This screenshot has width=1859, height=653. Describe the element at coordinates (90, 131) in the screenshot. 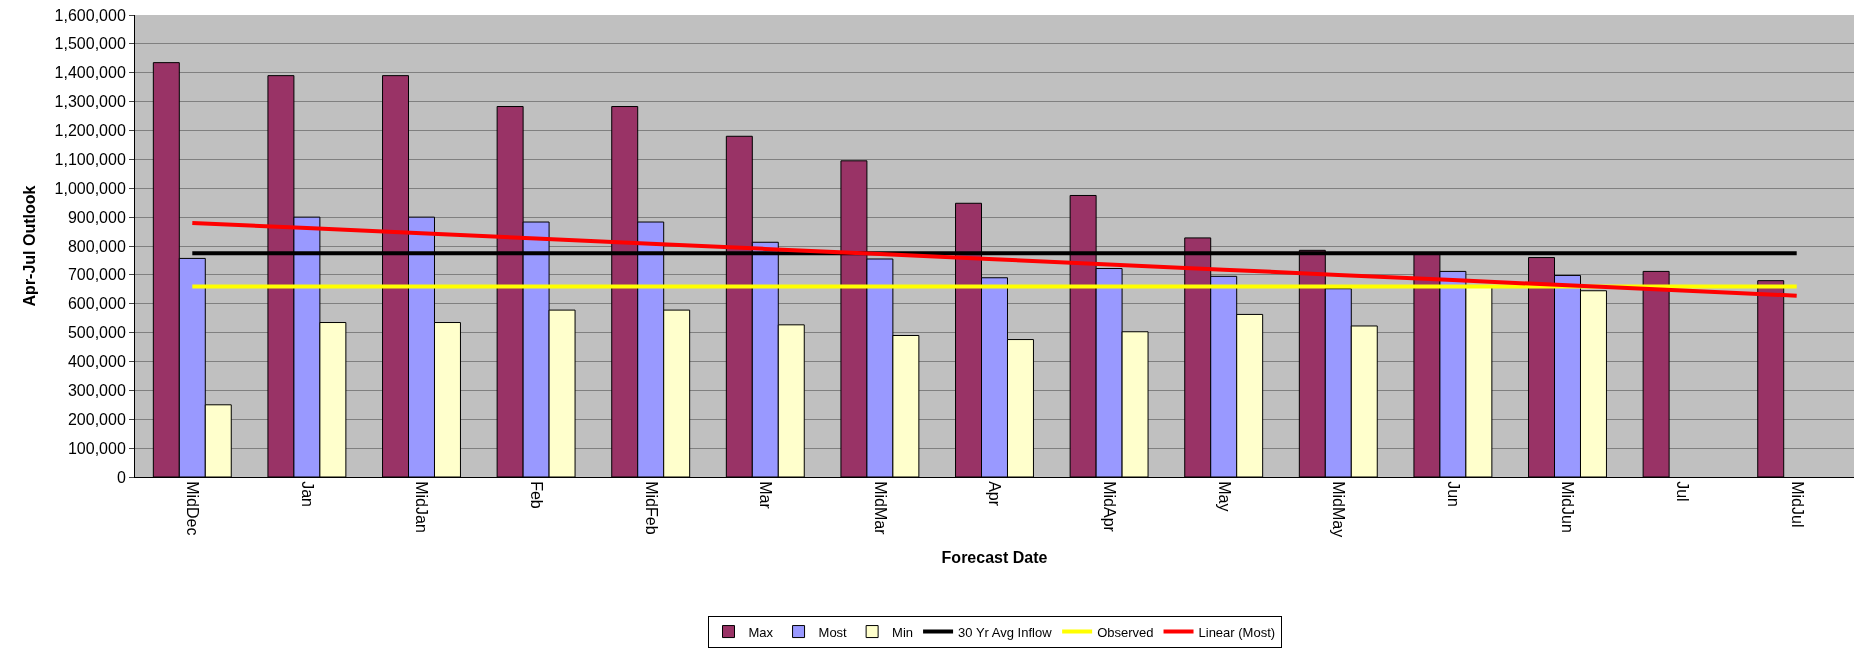

I see `y-tick-label: 1,200,000` at that location.